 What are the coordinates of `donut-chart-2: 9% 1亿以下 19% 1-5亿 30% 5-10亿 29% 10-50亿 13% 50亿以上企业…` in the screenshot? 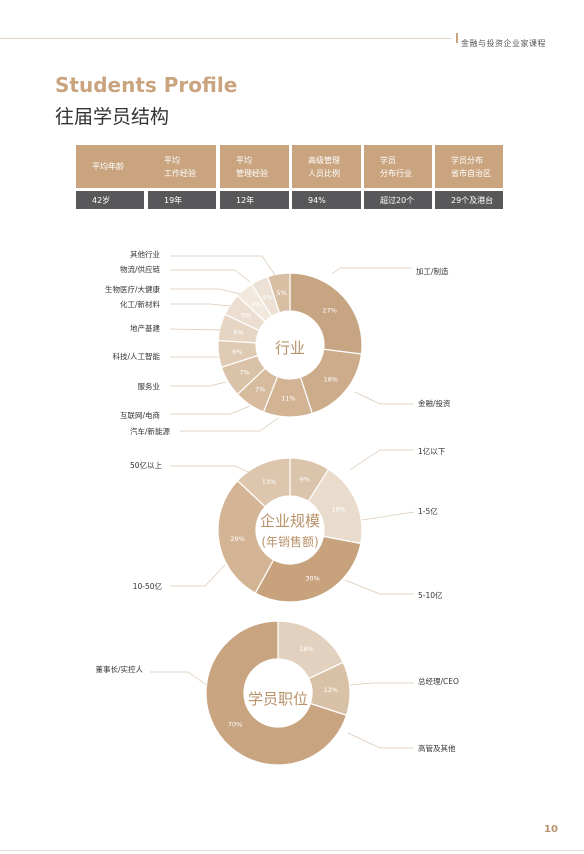 It's located at (288, 524).